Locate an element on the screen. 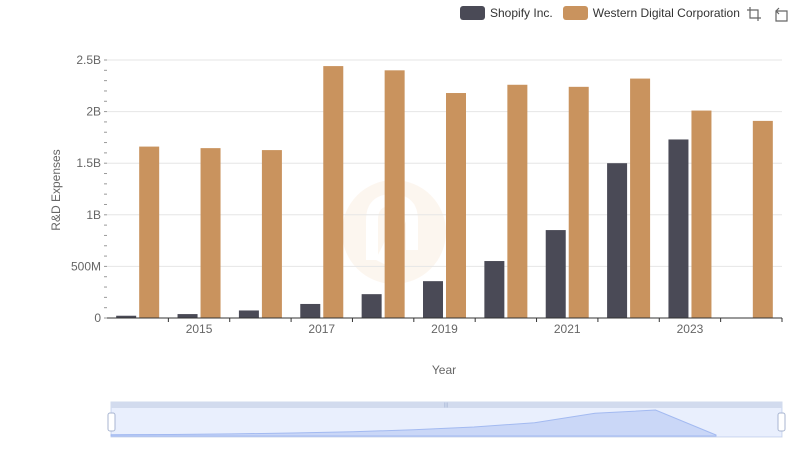 This screenshot has height=461, width=800. zoom-select-icon is located at coordinates (754, 14).